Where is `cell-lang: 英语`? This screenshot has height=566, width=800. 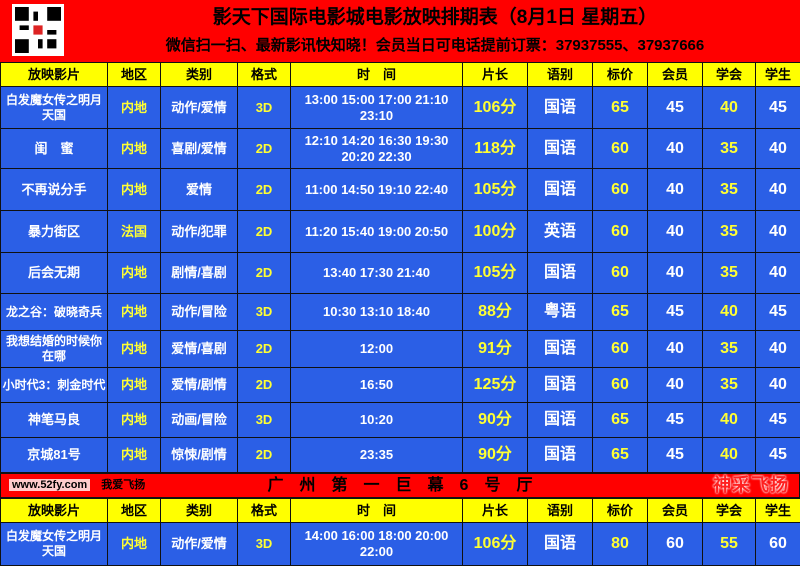 cell-lang: 英语 is located at coordinates (560, 232).